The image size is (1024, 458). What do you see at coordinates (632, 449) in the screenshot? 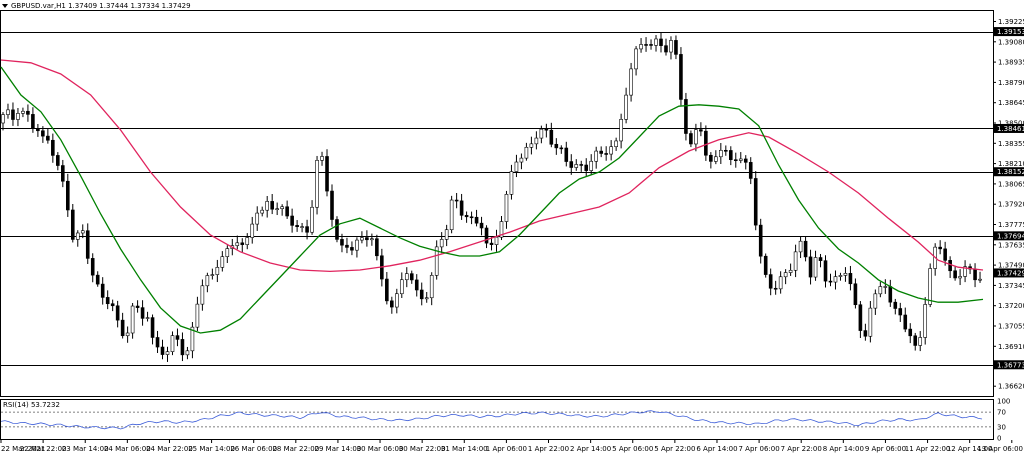
I see `time-axis-label: 5 Apr 06:00` at bounding box center [632, 449].